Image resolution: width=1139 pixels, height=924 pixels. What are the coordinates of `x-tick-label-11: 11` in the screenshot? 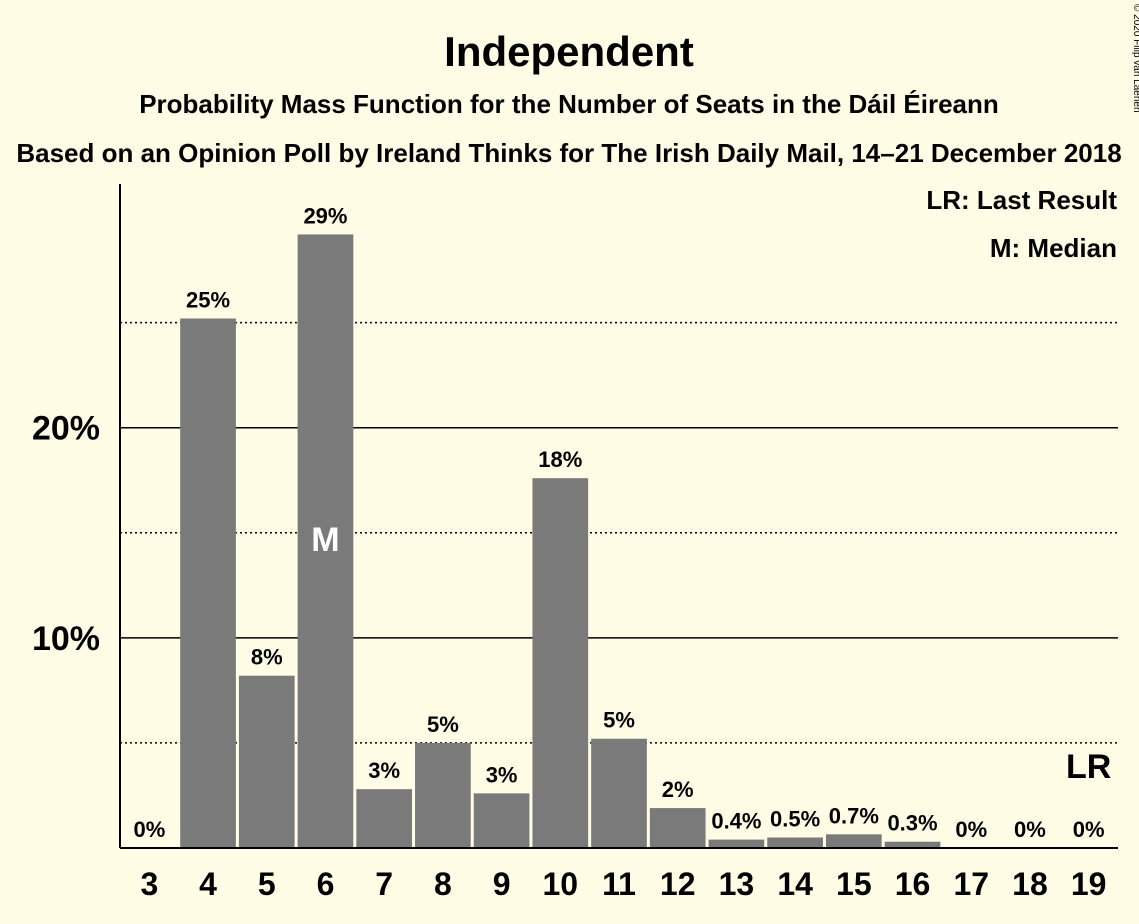 It's located at (619, 884).